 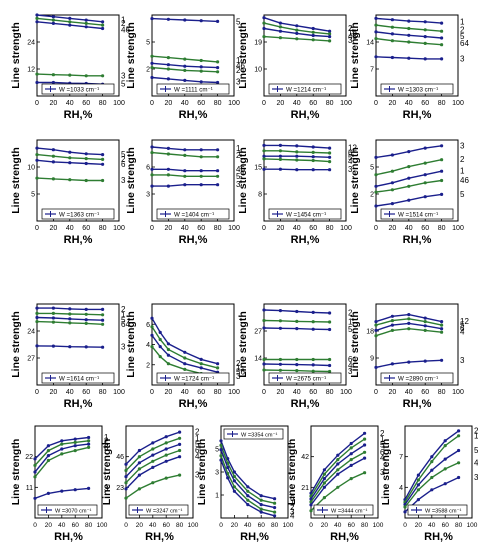 I want to click on x-tick-label: 0, so click(x=264, y=392).